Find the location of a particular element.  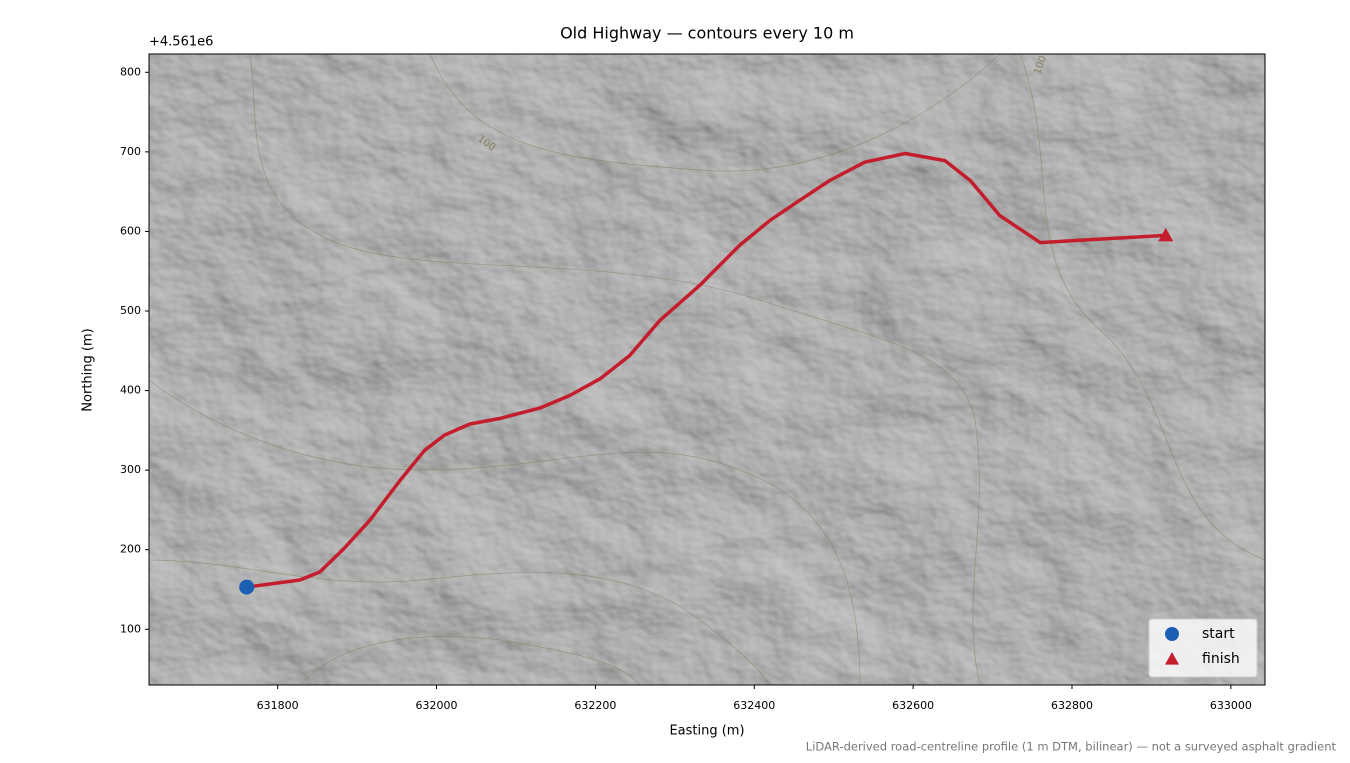

x-tick-label: 632800 is located at coordinates (1072, 705).